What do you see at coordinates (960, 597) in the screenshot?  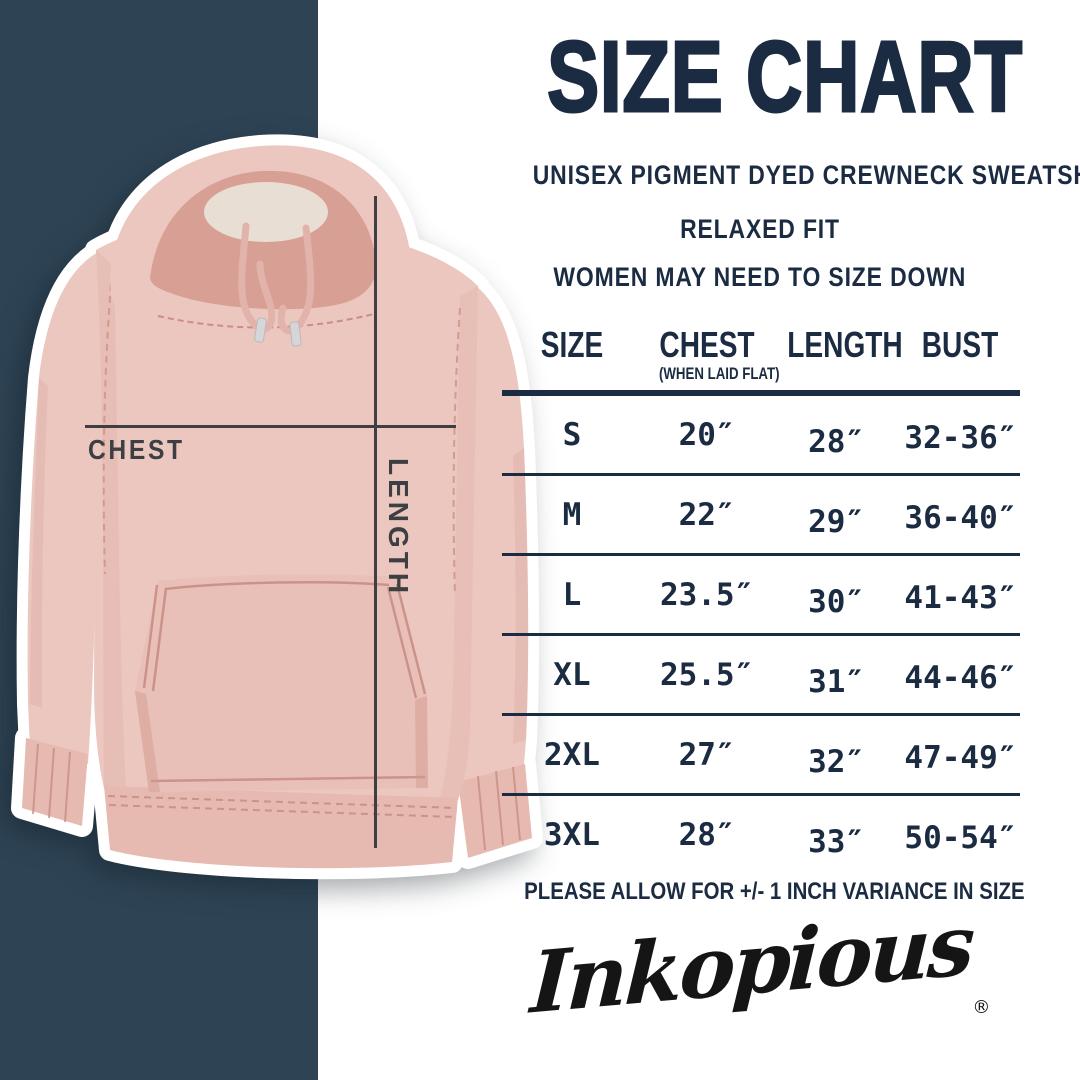 I see `bust-cell: 41-43″` at bounding box center [960, 597].